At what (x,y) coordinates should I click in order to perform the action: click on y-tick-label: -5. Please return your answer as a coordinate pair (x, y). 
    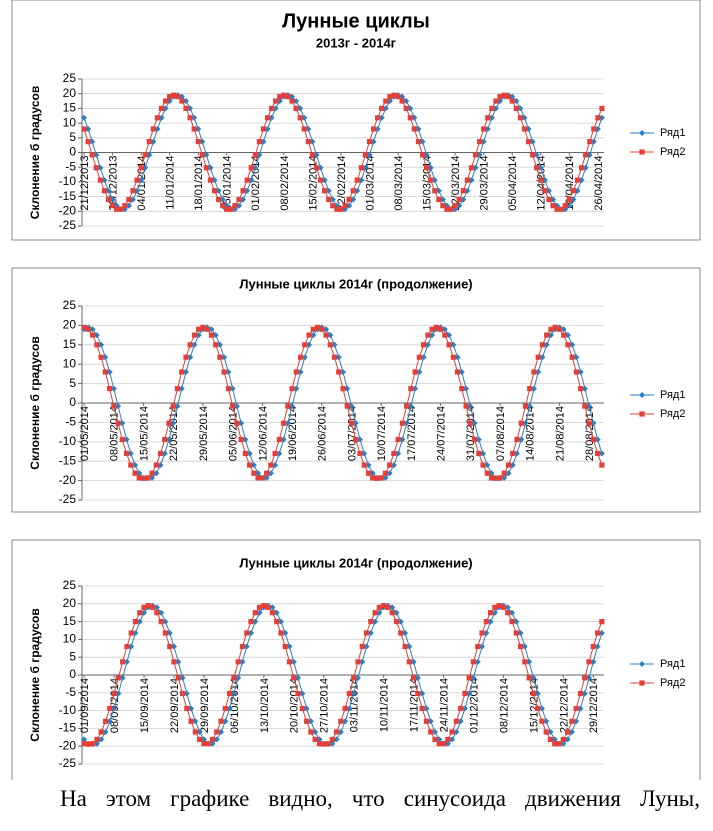
    Looking at the image, I should click on (70, 692).